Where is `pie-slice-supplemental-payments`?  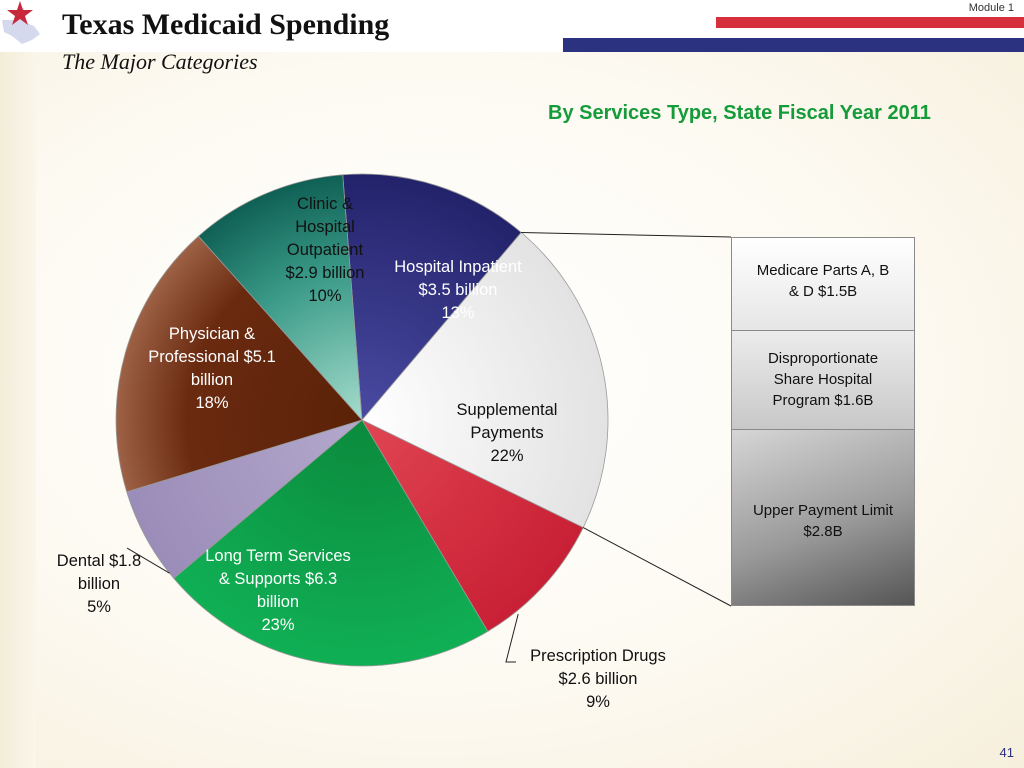
pie-slice-supplemental-payments is located at coordinates (485, 380).